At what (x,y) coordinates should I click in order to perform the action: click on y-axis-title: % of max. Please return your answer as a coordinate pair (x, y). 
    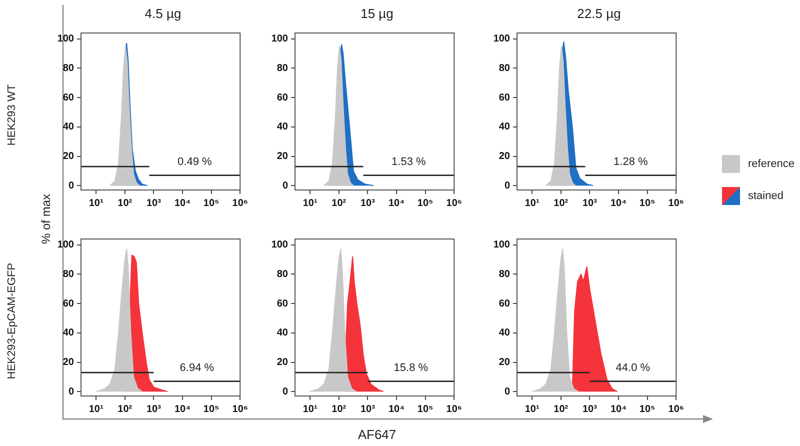
    Looking at the image, I should click on (46, 219).